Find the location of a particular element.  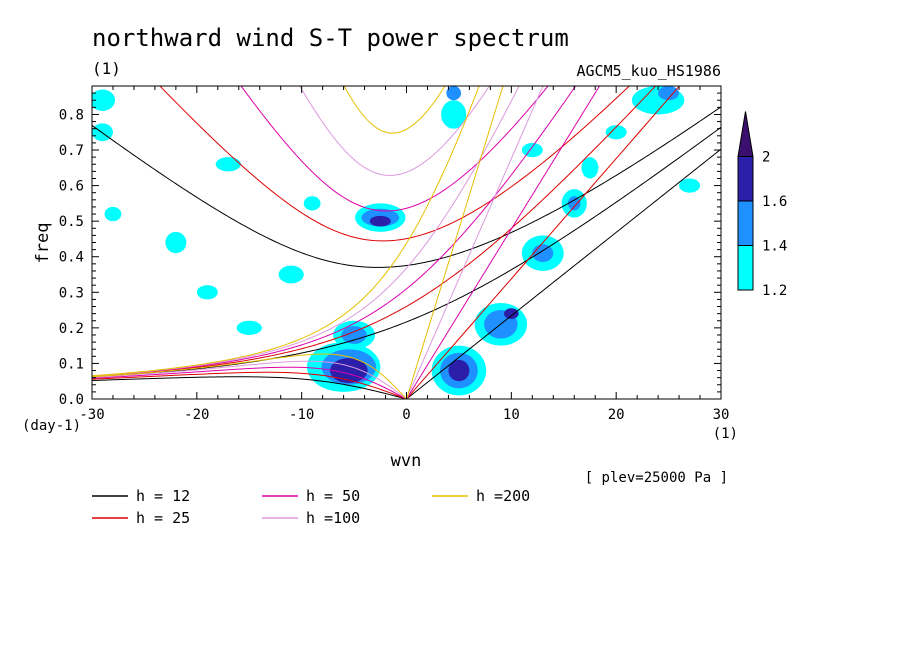

curve-h100-kelvin is located at coordinates (475, 242).